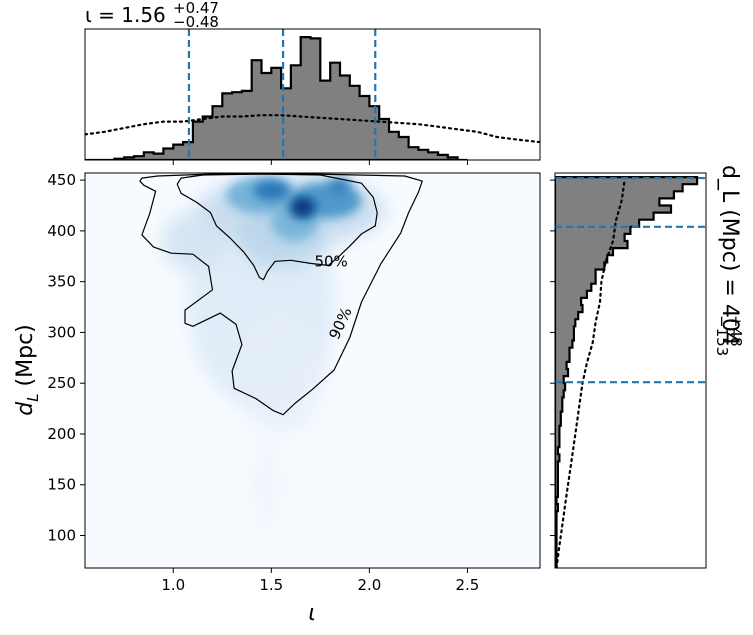 The image size is (753, 635). What do you see at coordinates (27, 370) in the screenshot?
I see `y-axis-label: dL (Mpc)` at bounding box center [27, 370].